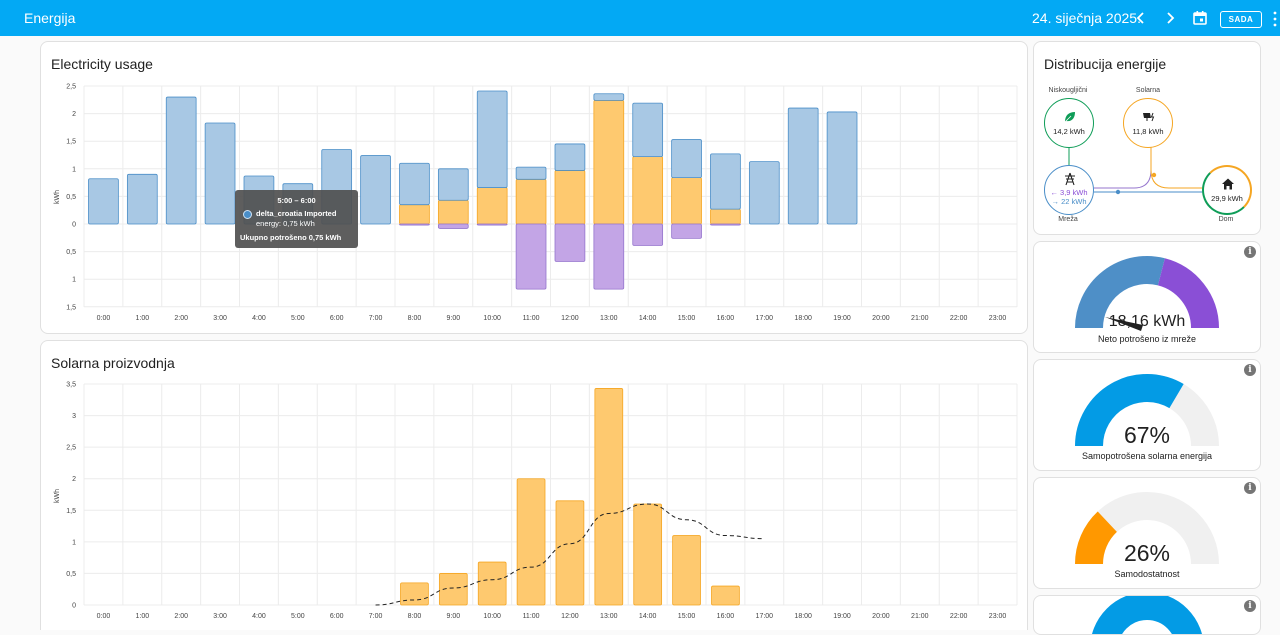  Describe the element at coordinates (71, 87) in the screenshot. I see `y-tick-label: 2,5` at that location.